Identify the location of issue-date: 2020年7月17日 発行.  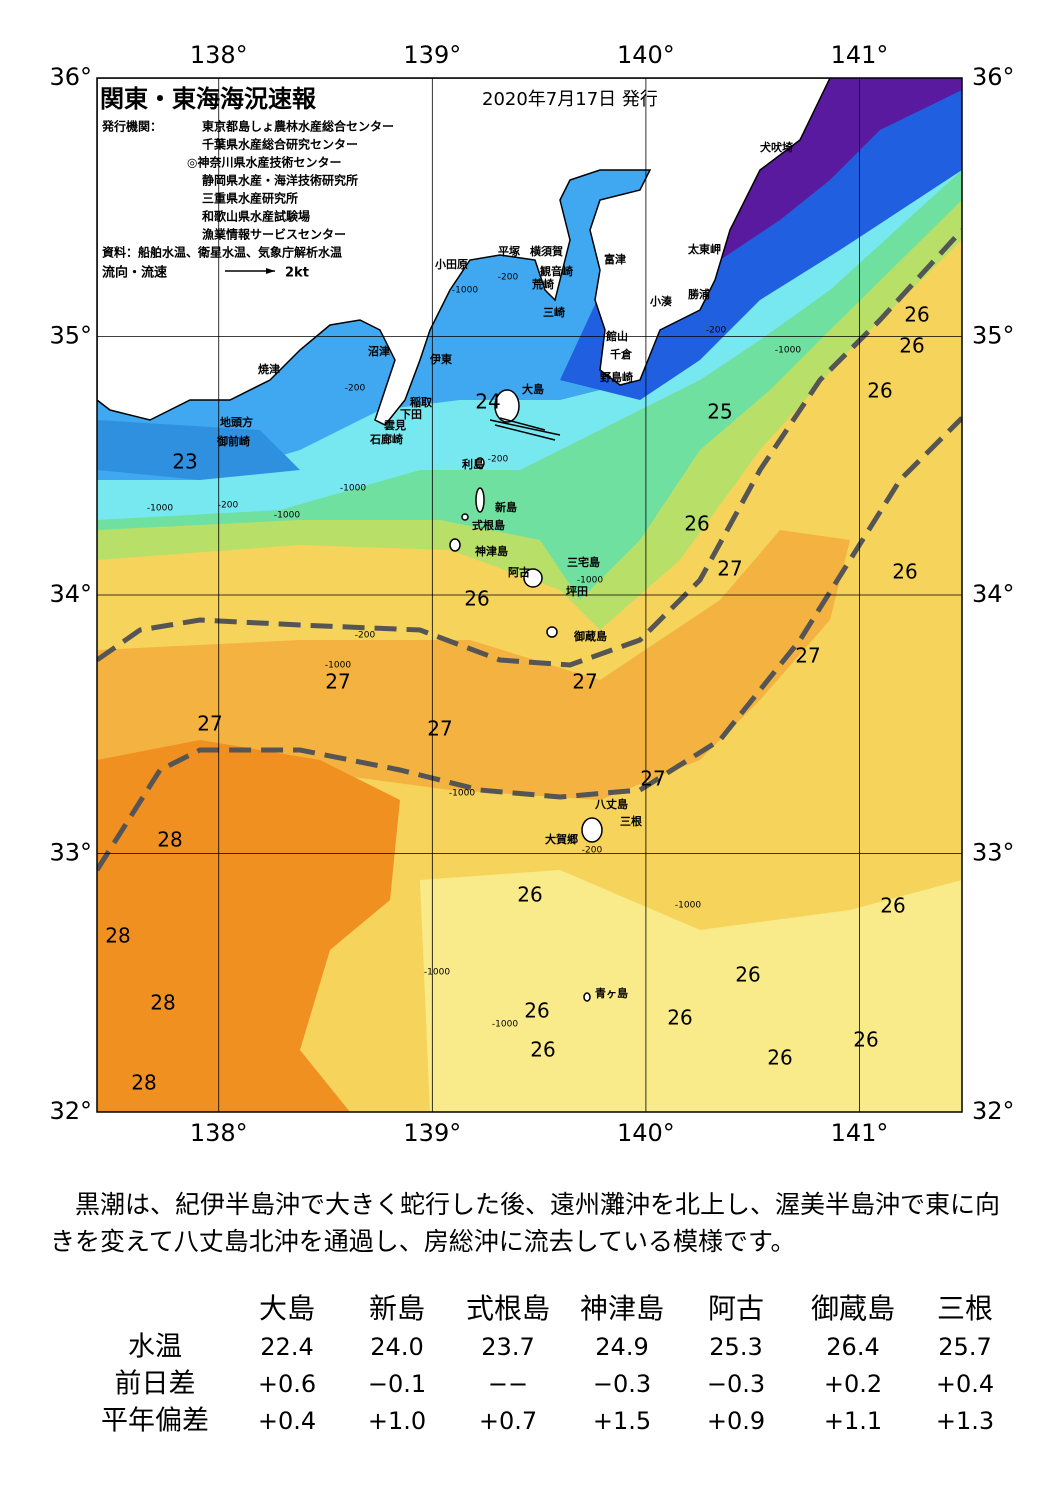
(570, 99).